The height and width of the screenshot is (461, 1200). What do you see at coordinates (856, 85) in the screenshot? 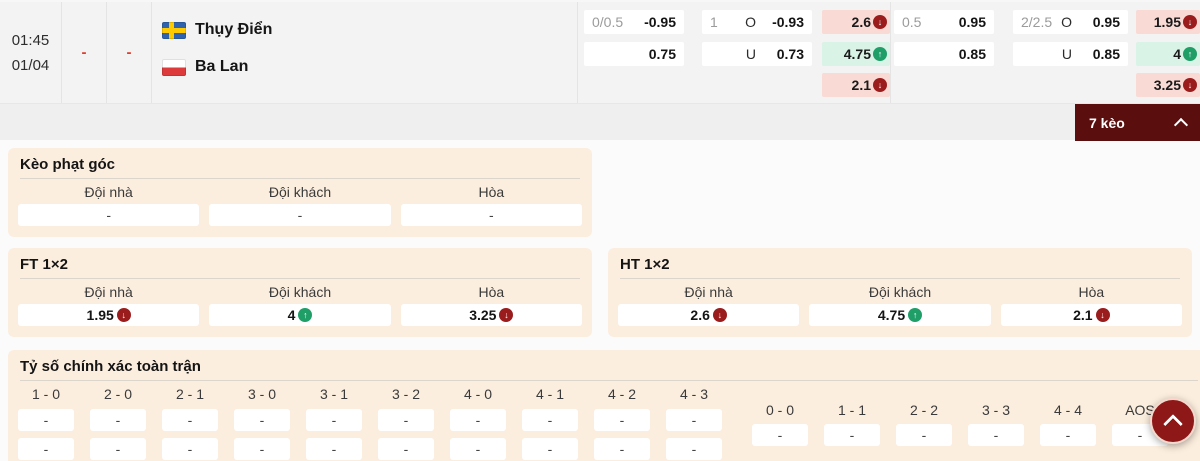
I see `odds-cell-1x2-draw: 2.1 ↓` at bounding box center [856, 85].